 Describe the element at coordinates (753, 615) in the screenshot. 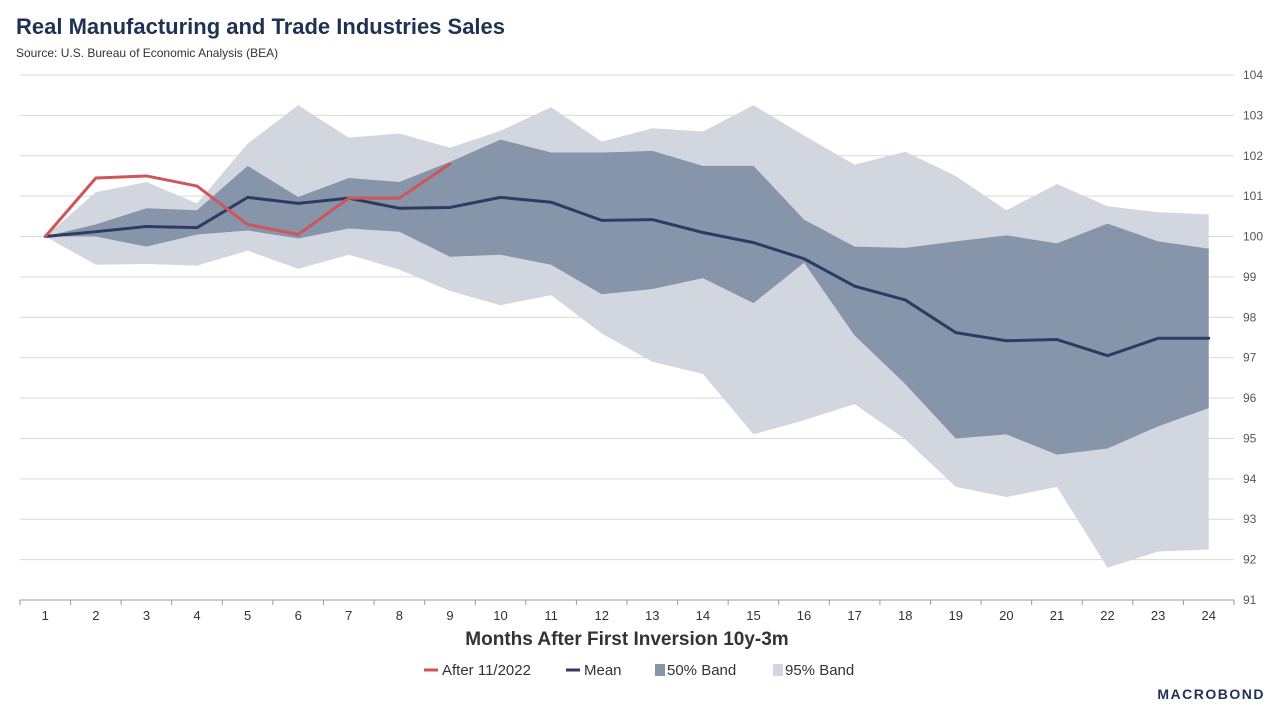

I see `x-tick-label-15: 15` at that location.